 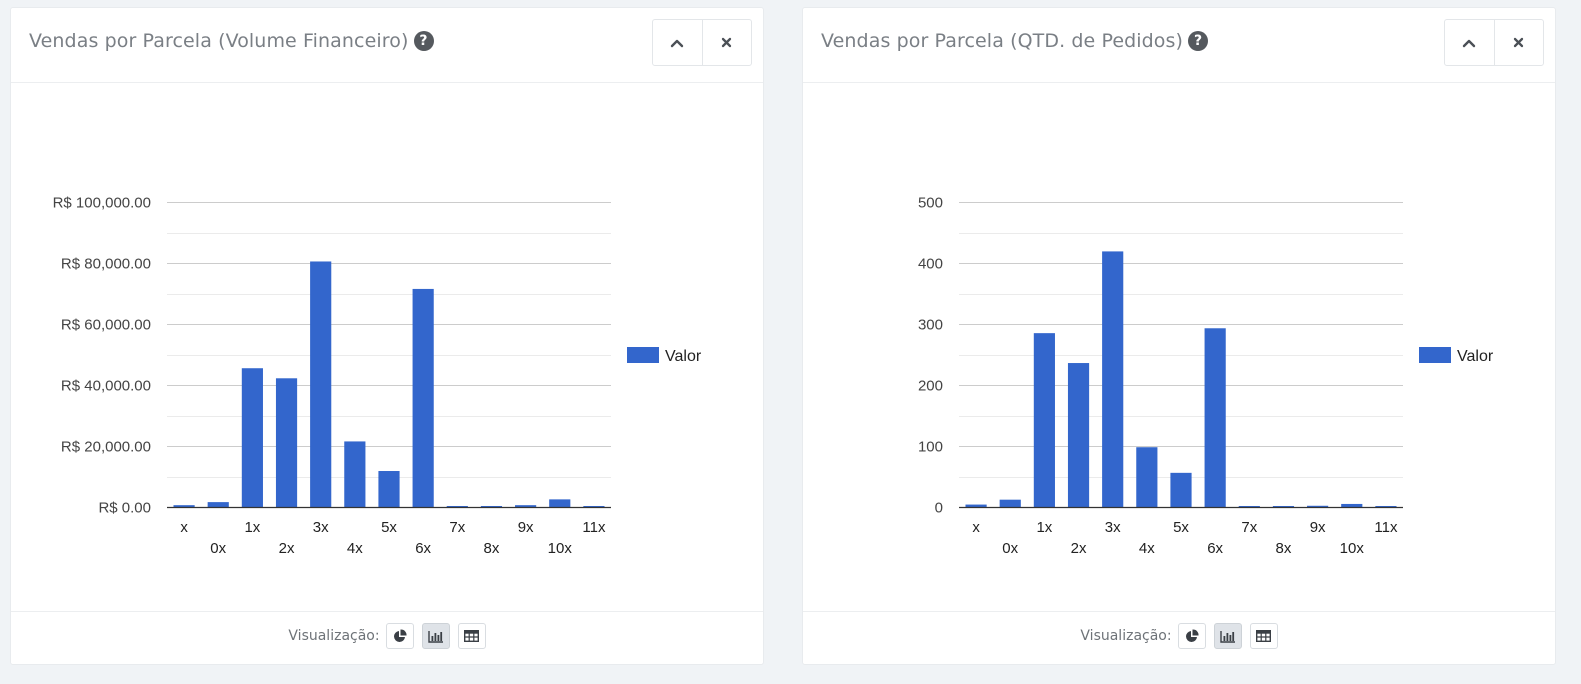 What do you see at coordinates (106, 386) in the screenshot?
I see `y-tick-label: R$ 40,000.00` at bounding box center [106, 386].